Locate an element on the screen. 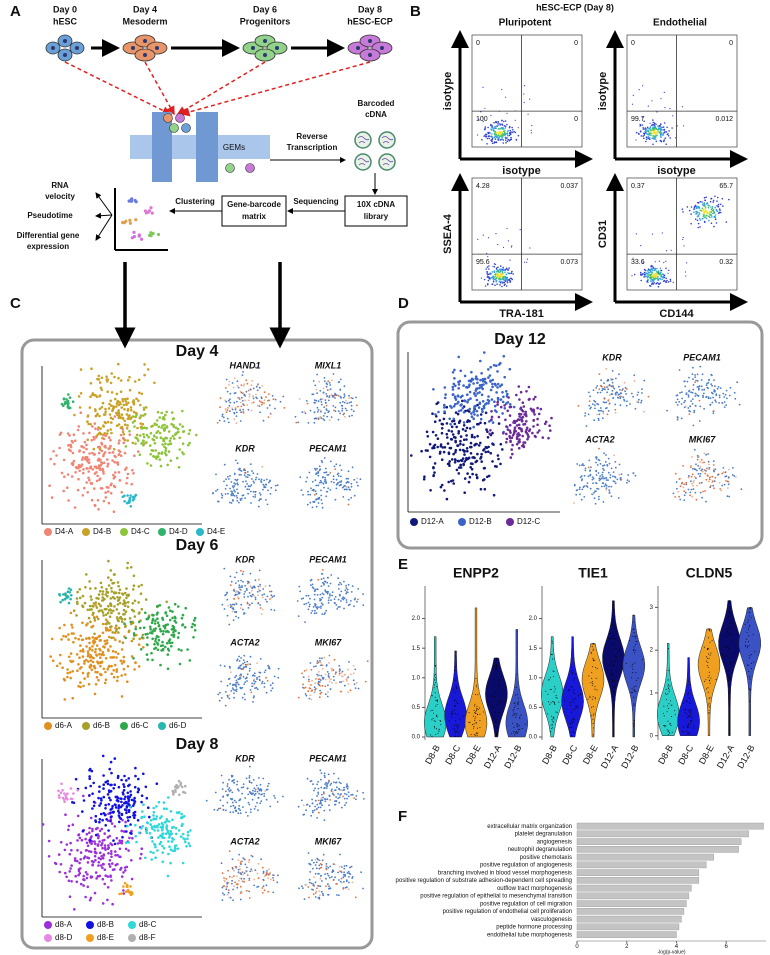 Image resolution: width=770 pixels, height=955 pixels. axis-label: TRA-181 is located at coordinates (521, 314).